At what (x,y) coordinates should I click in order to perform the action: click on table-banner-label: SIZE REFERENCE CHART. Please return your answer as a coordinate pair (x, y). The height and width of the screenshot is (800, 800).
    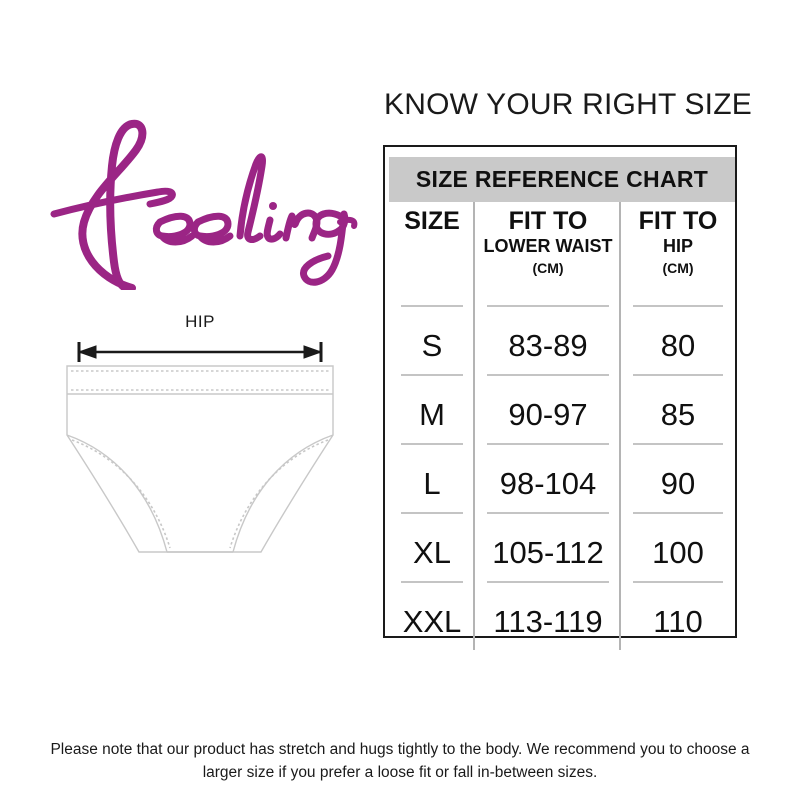
    Looking at the image, I should click on (562, 179).